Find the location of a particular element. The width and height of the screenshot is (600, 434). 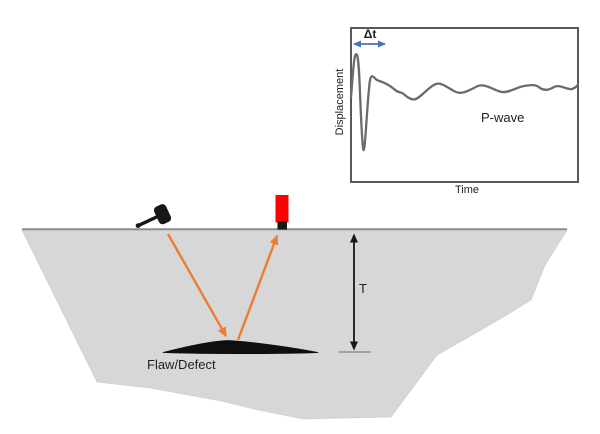

p-wave-trace is located at coordinates (464, 102).